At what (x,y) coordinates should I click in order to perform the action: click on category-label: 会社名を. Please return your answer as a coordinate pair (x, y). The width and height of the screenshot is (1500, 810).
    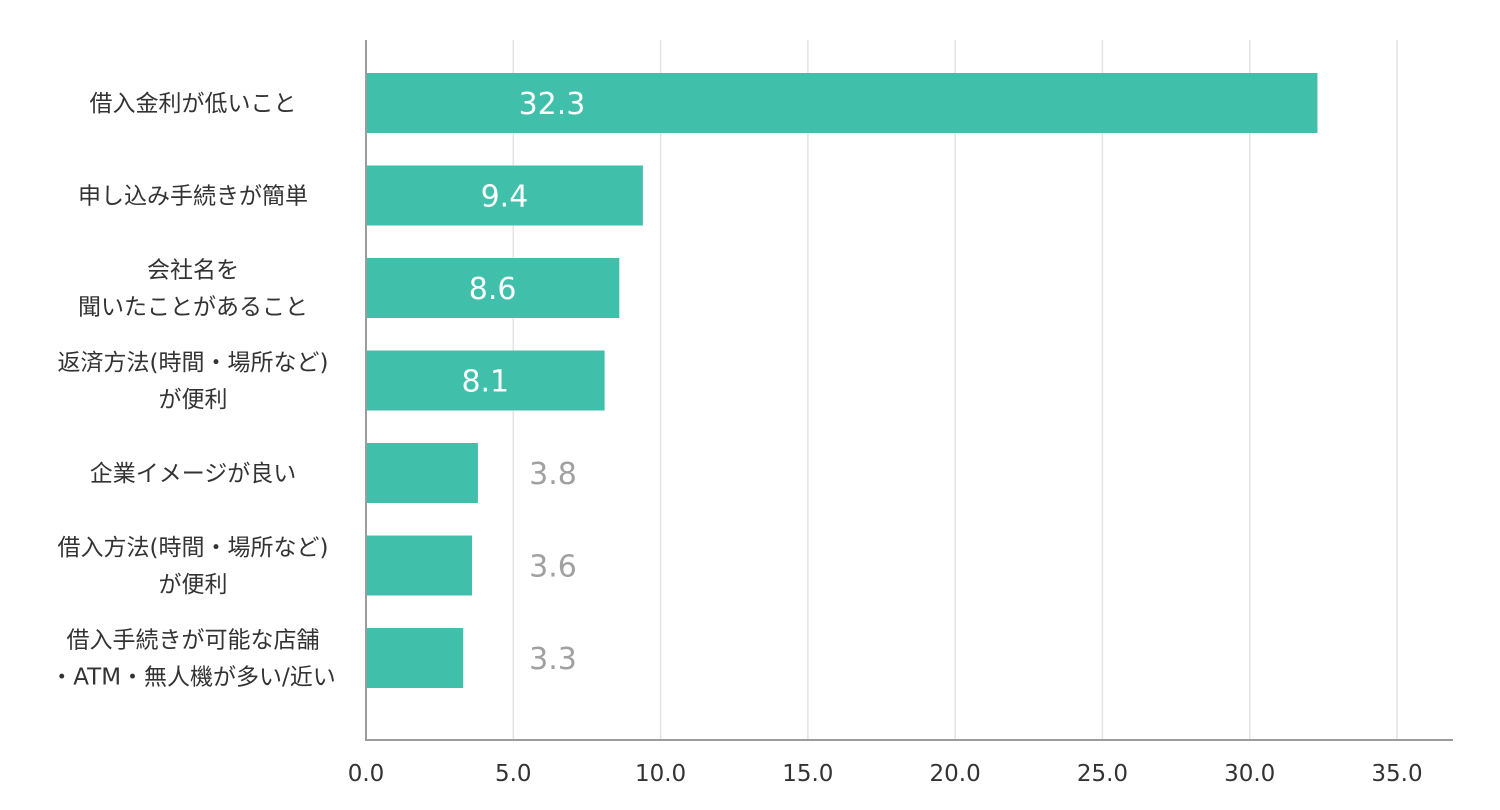
    Looking at the image, I should click on (193, 271).